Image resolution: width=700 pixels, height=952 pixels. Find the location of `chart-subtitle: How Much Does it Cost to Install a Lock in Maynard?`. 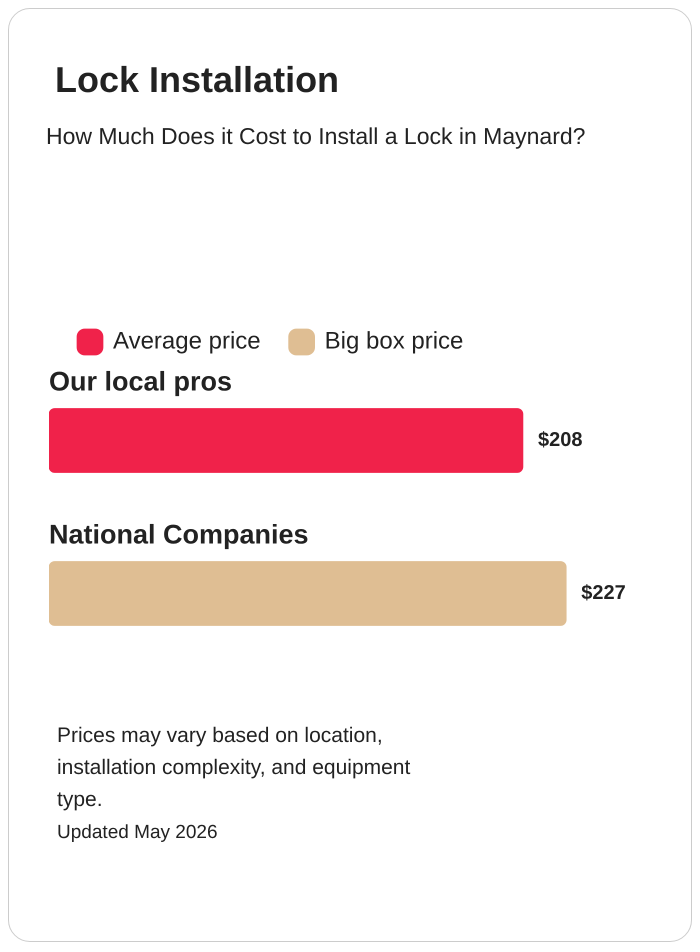

chart-subtitle: How Much Does it Cost to Install a Lock in Maynard? is located at coordinates (316, 136).